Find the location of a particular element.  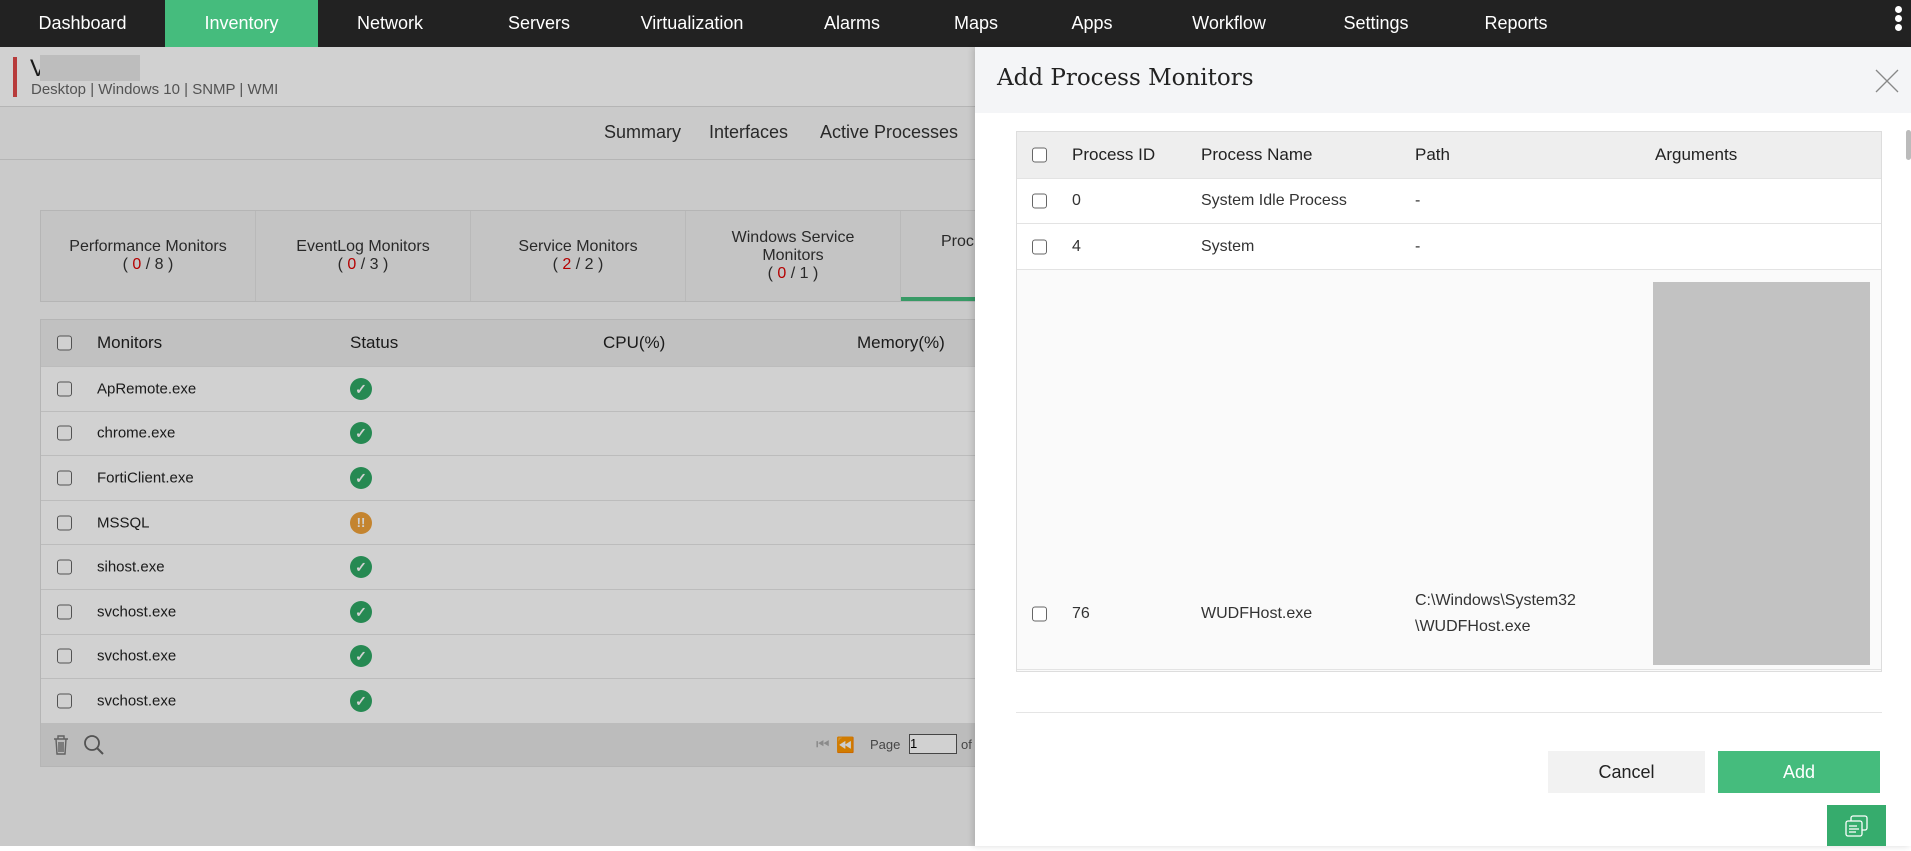

col-path: Path is located at coordinates (1432, 154).